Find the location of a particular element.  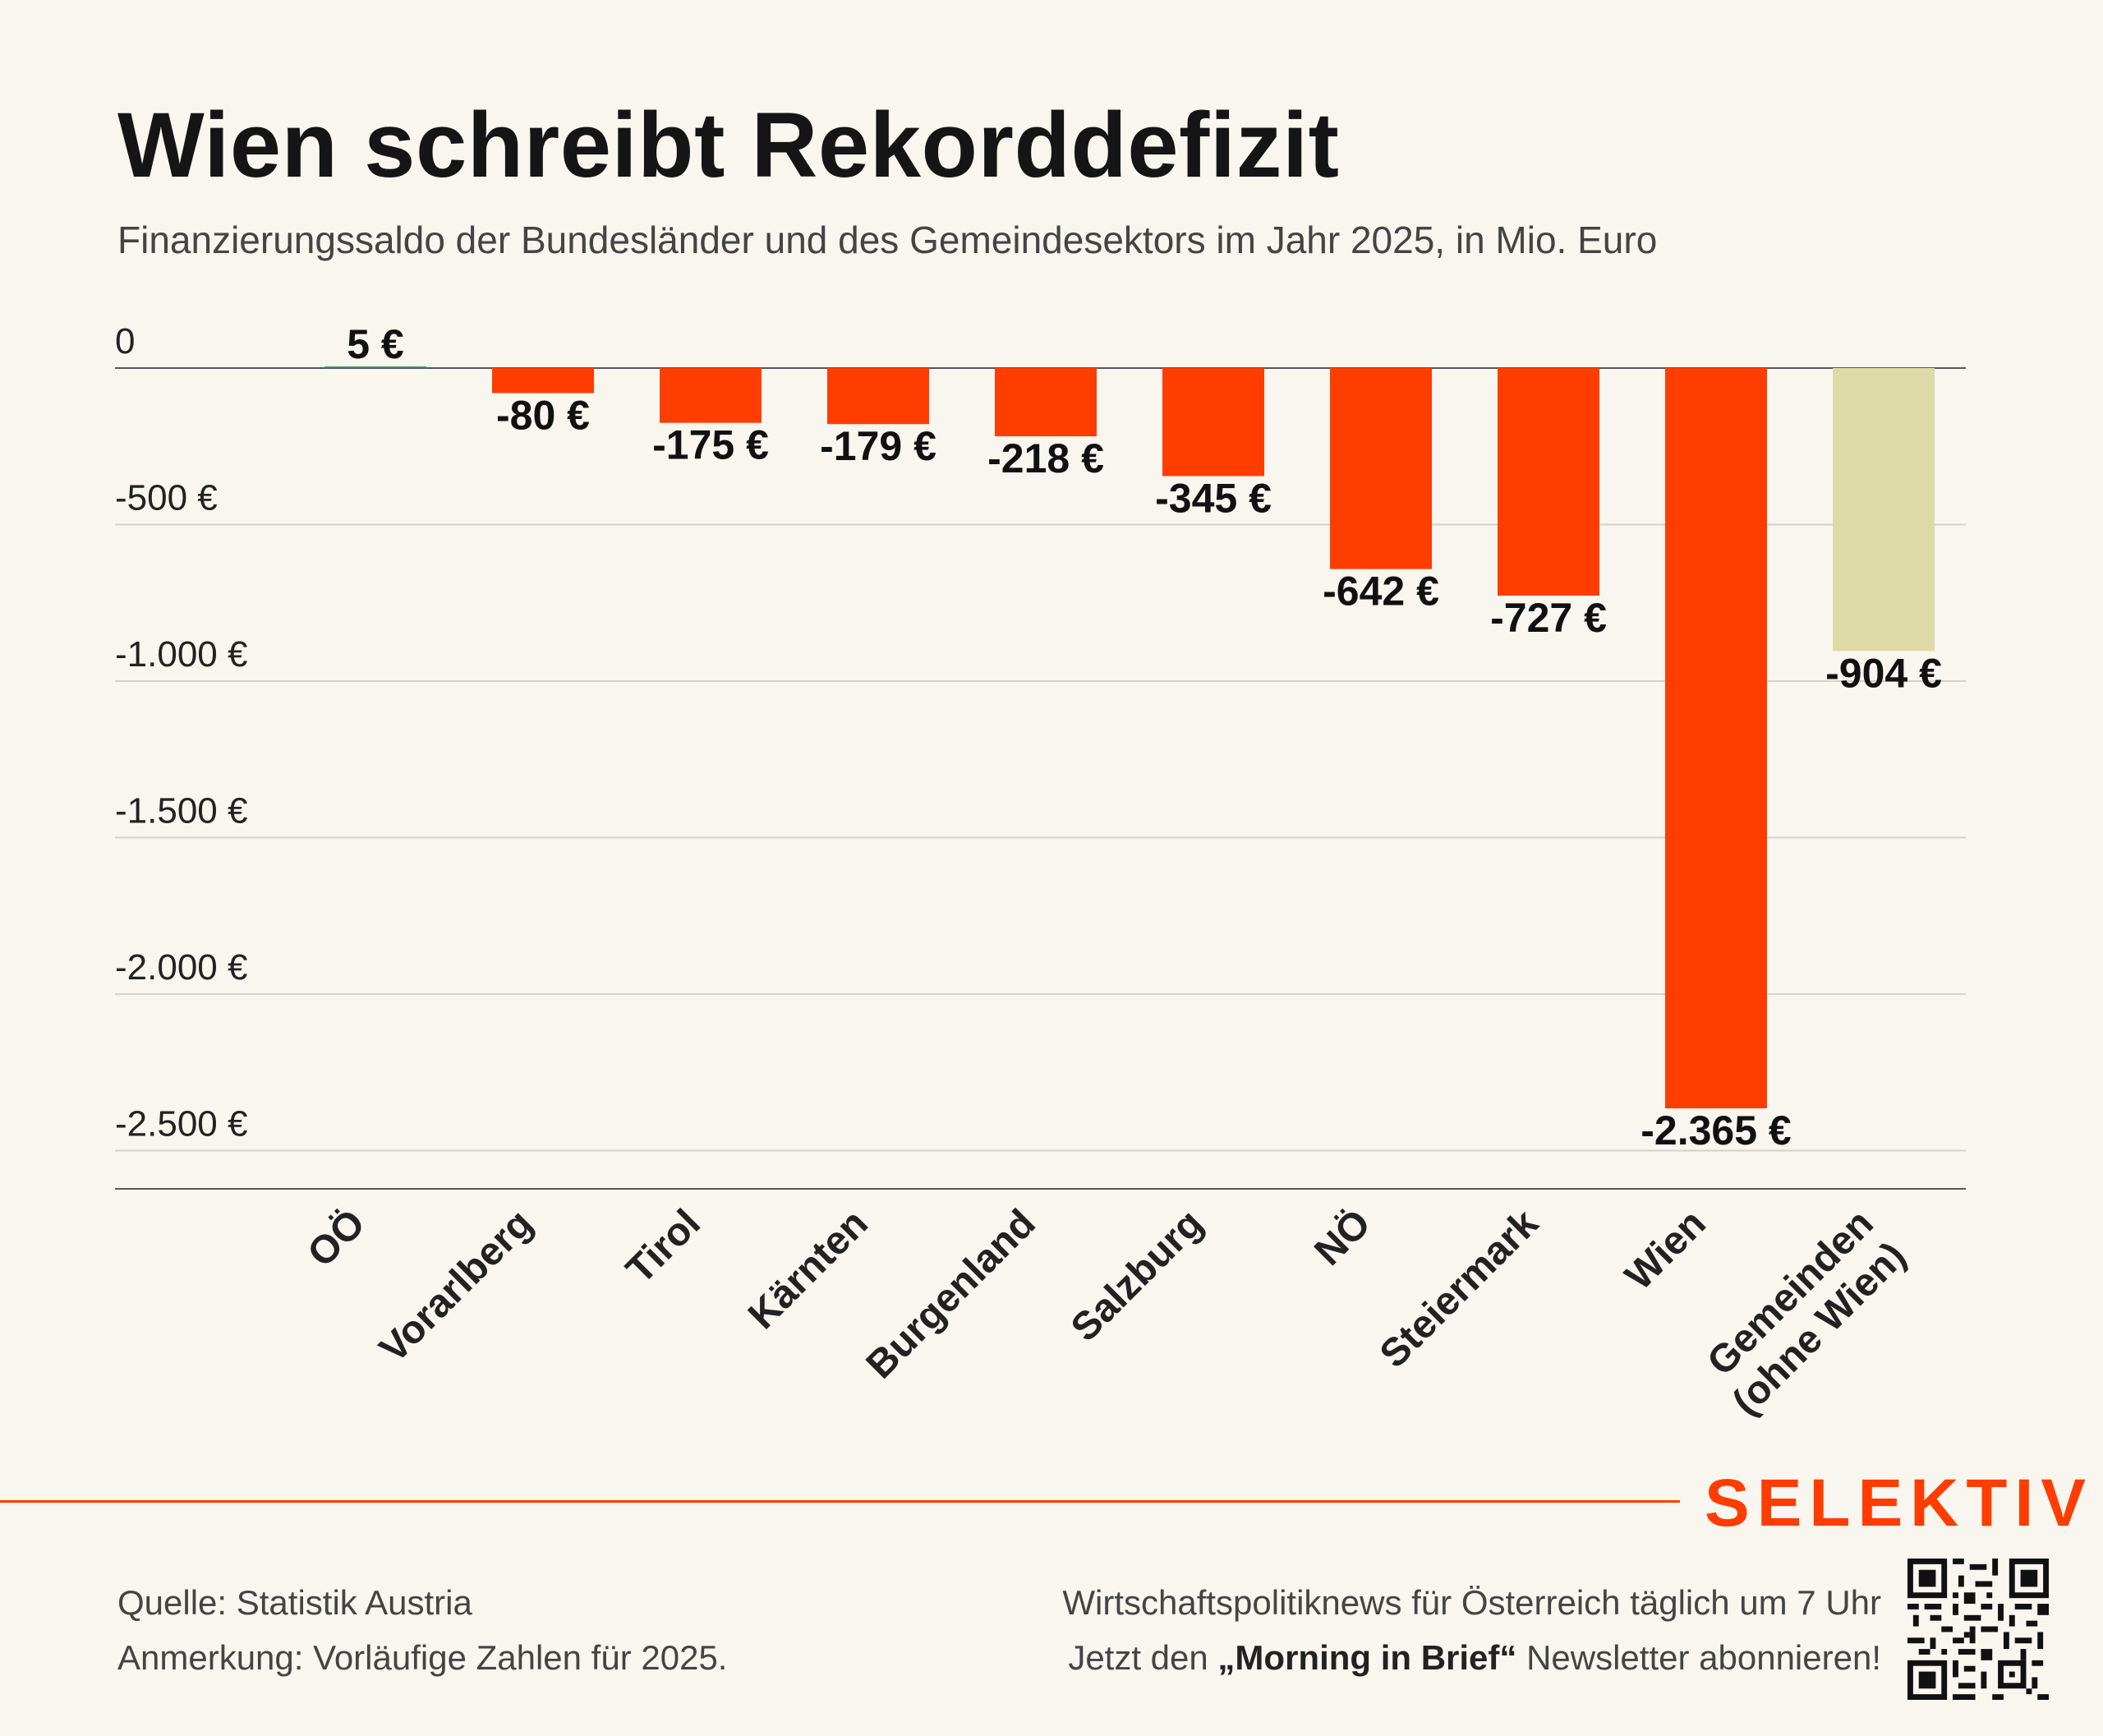

x-tick-label: Steiermark is located at coordinates (1459, 1289).